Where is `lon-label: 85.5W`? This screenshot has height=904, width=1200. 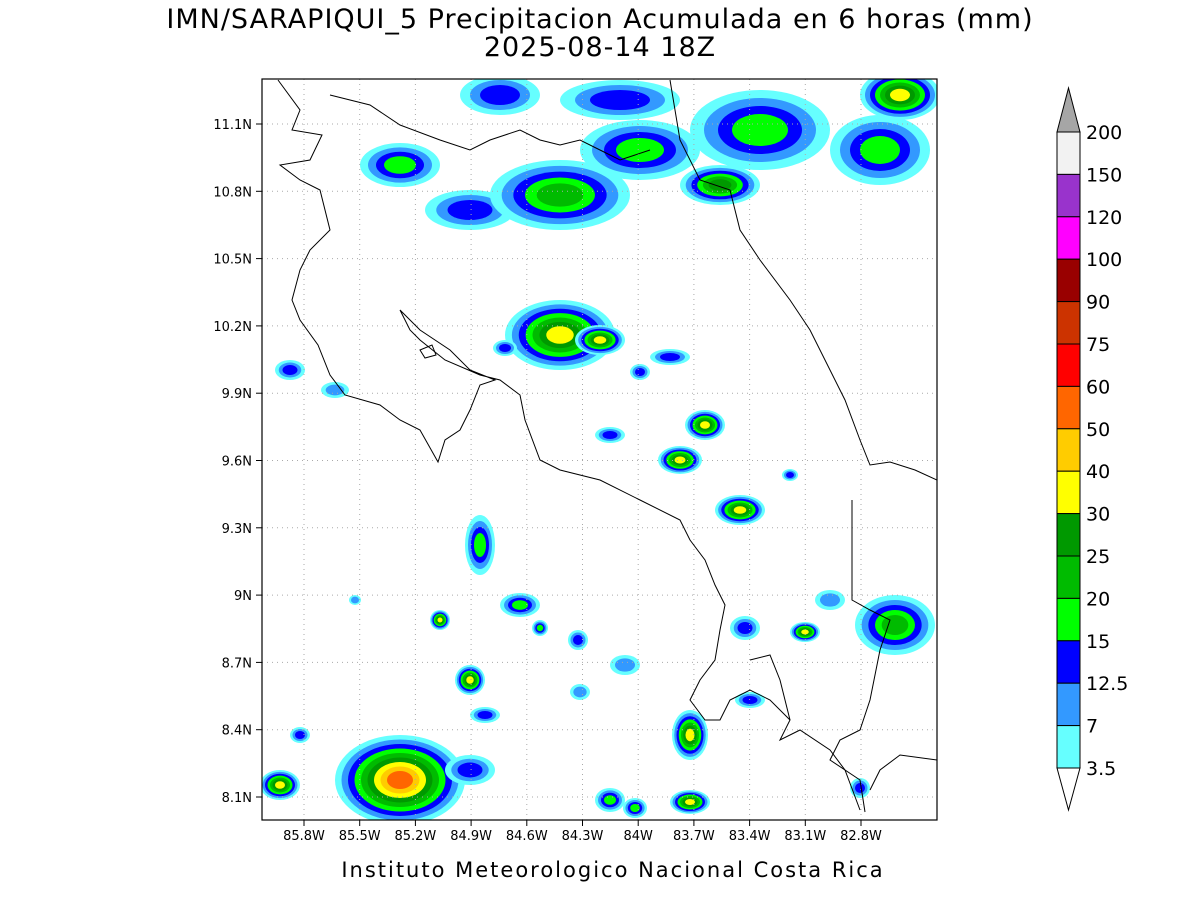
lon-label: 85.5W is located at coordinates (360, 836).